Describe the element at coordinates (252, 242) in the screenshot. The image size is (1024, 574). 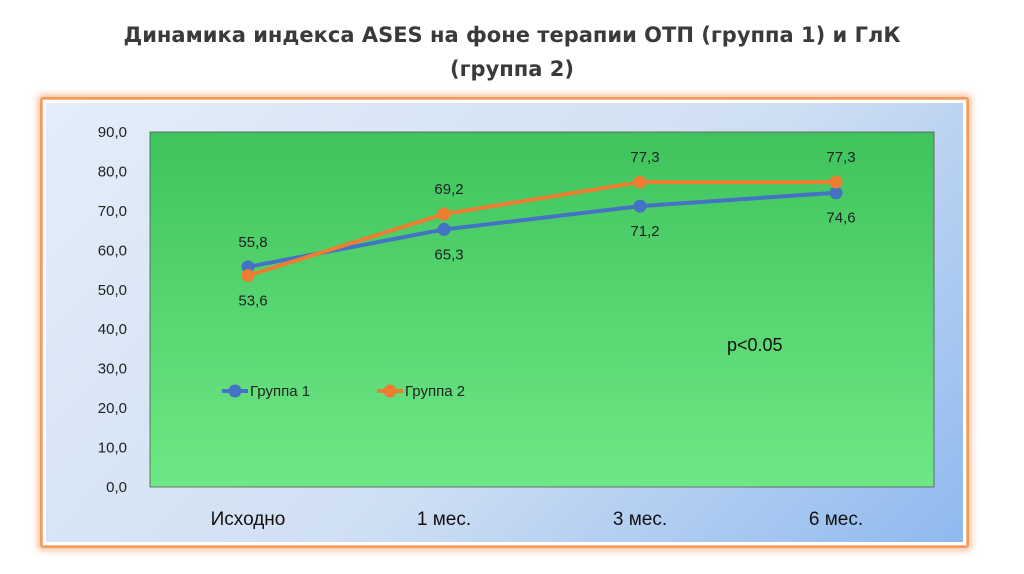
I see `data-label: 55,8` at that location.